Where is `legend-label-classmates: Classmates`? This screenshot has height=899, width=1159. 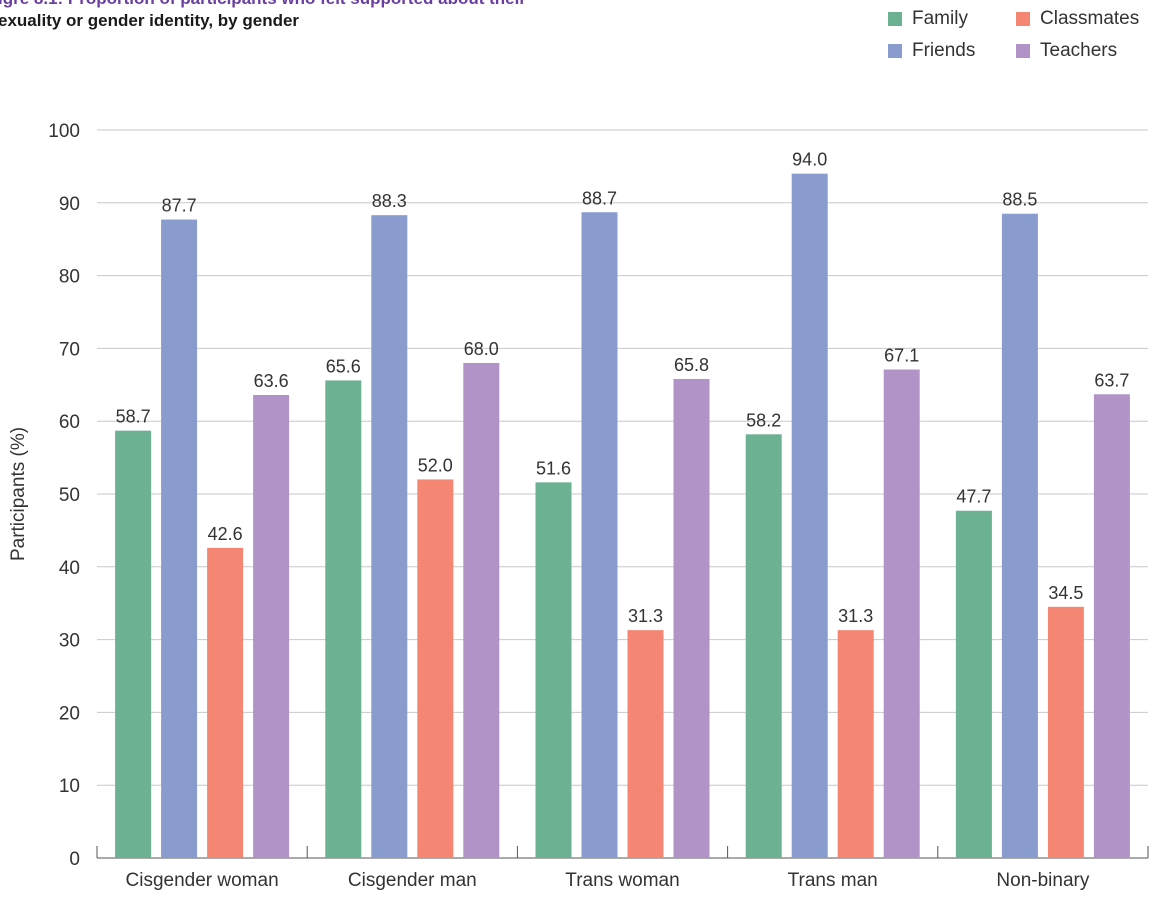 legend-label-classmates: Classmates is located at coordinates (1090, 18).